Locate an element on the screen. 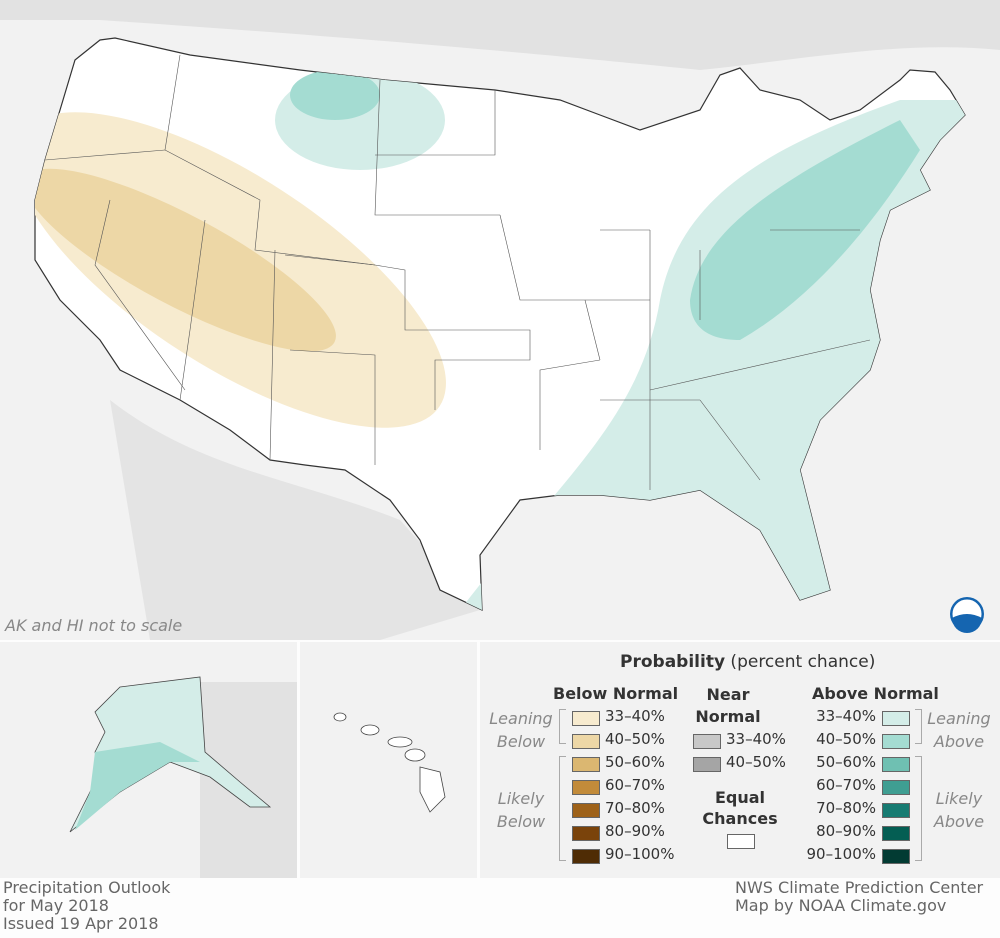 The height and width of the screenshot is (938, 1000). leaning-above-montana is located at coordinates (335, 95).